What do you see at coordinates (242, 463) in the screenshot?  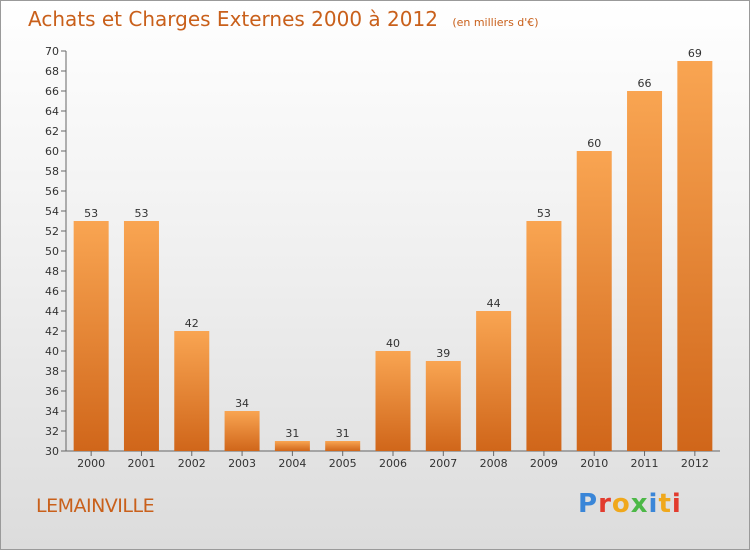 I see `x-tick-label: 2003` at bounding box center [242, 463].